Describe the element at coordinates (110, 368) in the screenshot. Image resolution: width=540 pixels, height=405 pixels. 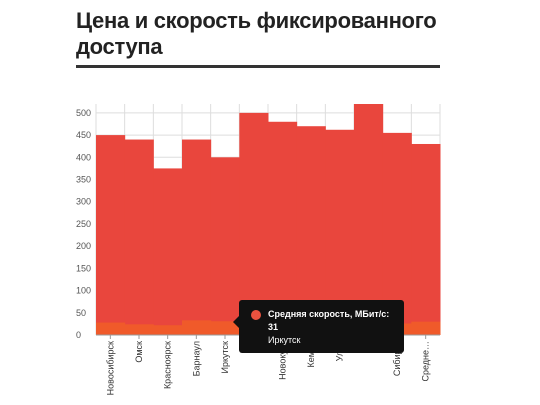
I see `x-tick-label: Новосибирск` at that location.